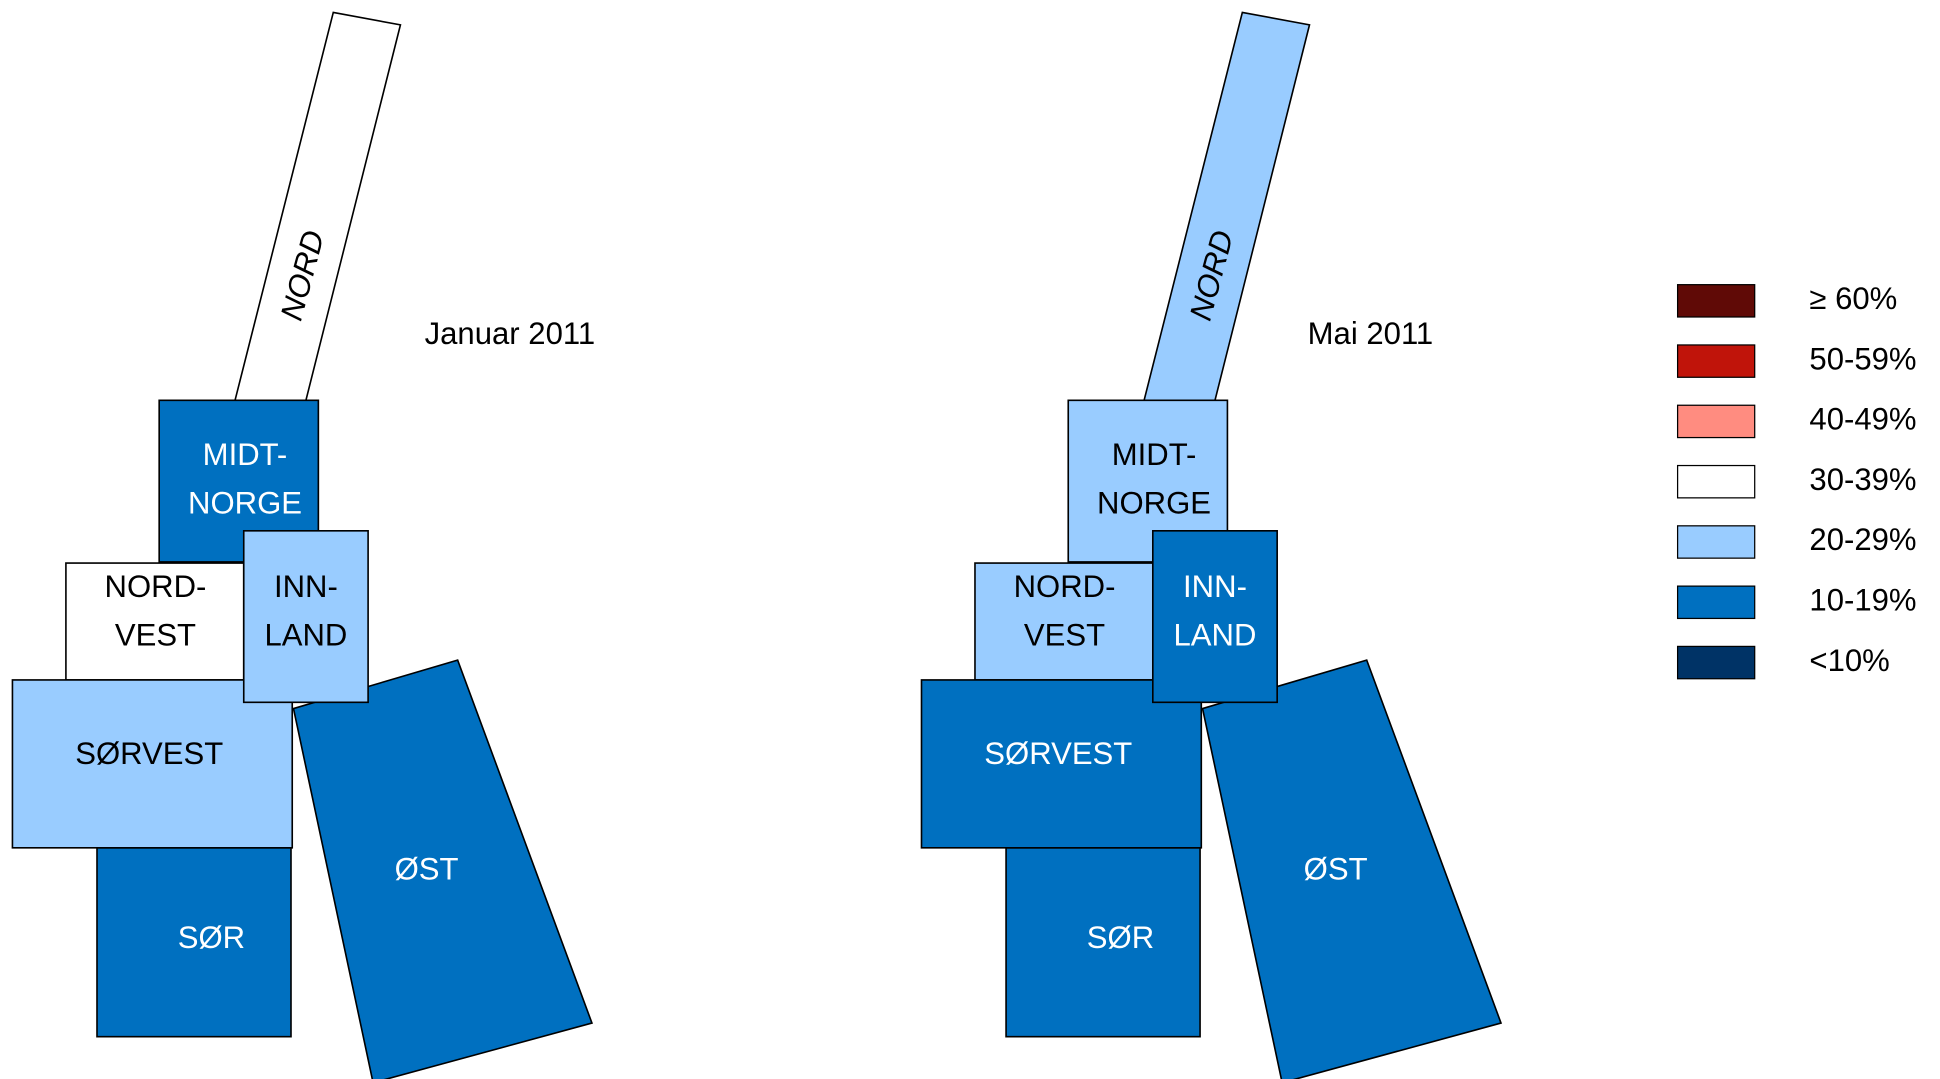 The height and width of the screenshot is (1079, 1940). Describe the element at coordinates (510, 333) in the screenshot. I see `map-title: Januar 2011` at that location.